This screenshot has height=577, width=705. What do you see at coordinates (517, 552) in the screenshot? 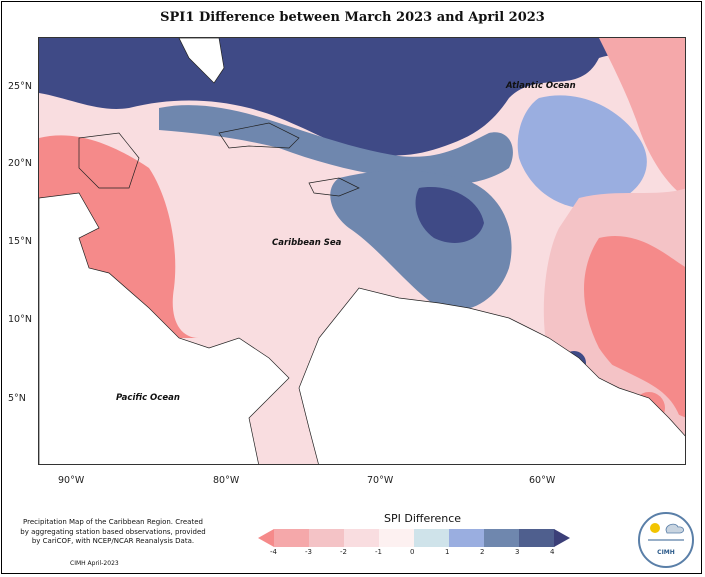
I see `colorbar-tick-label: 3` at bounding box center [517, 552].